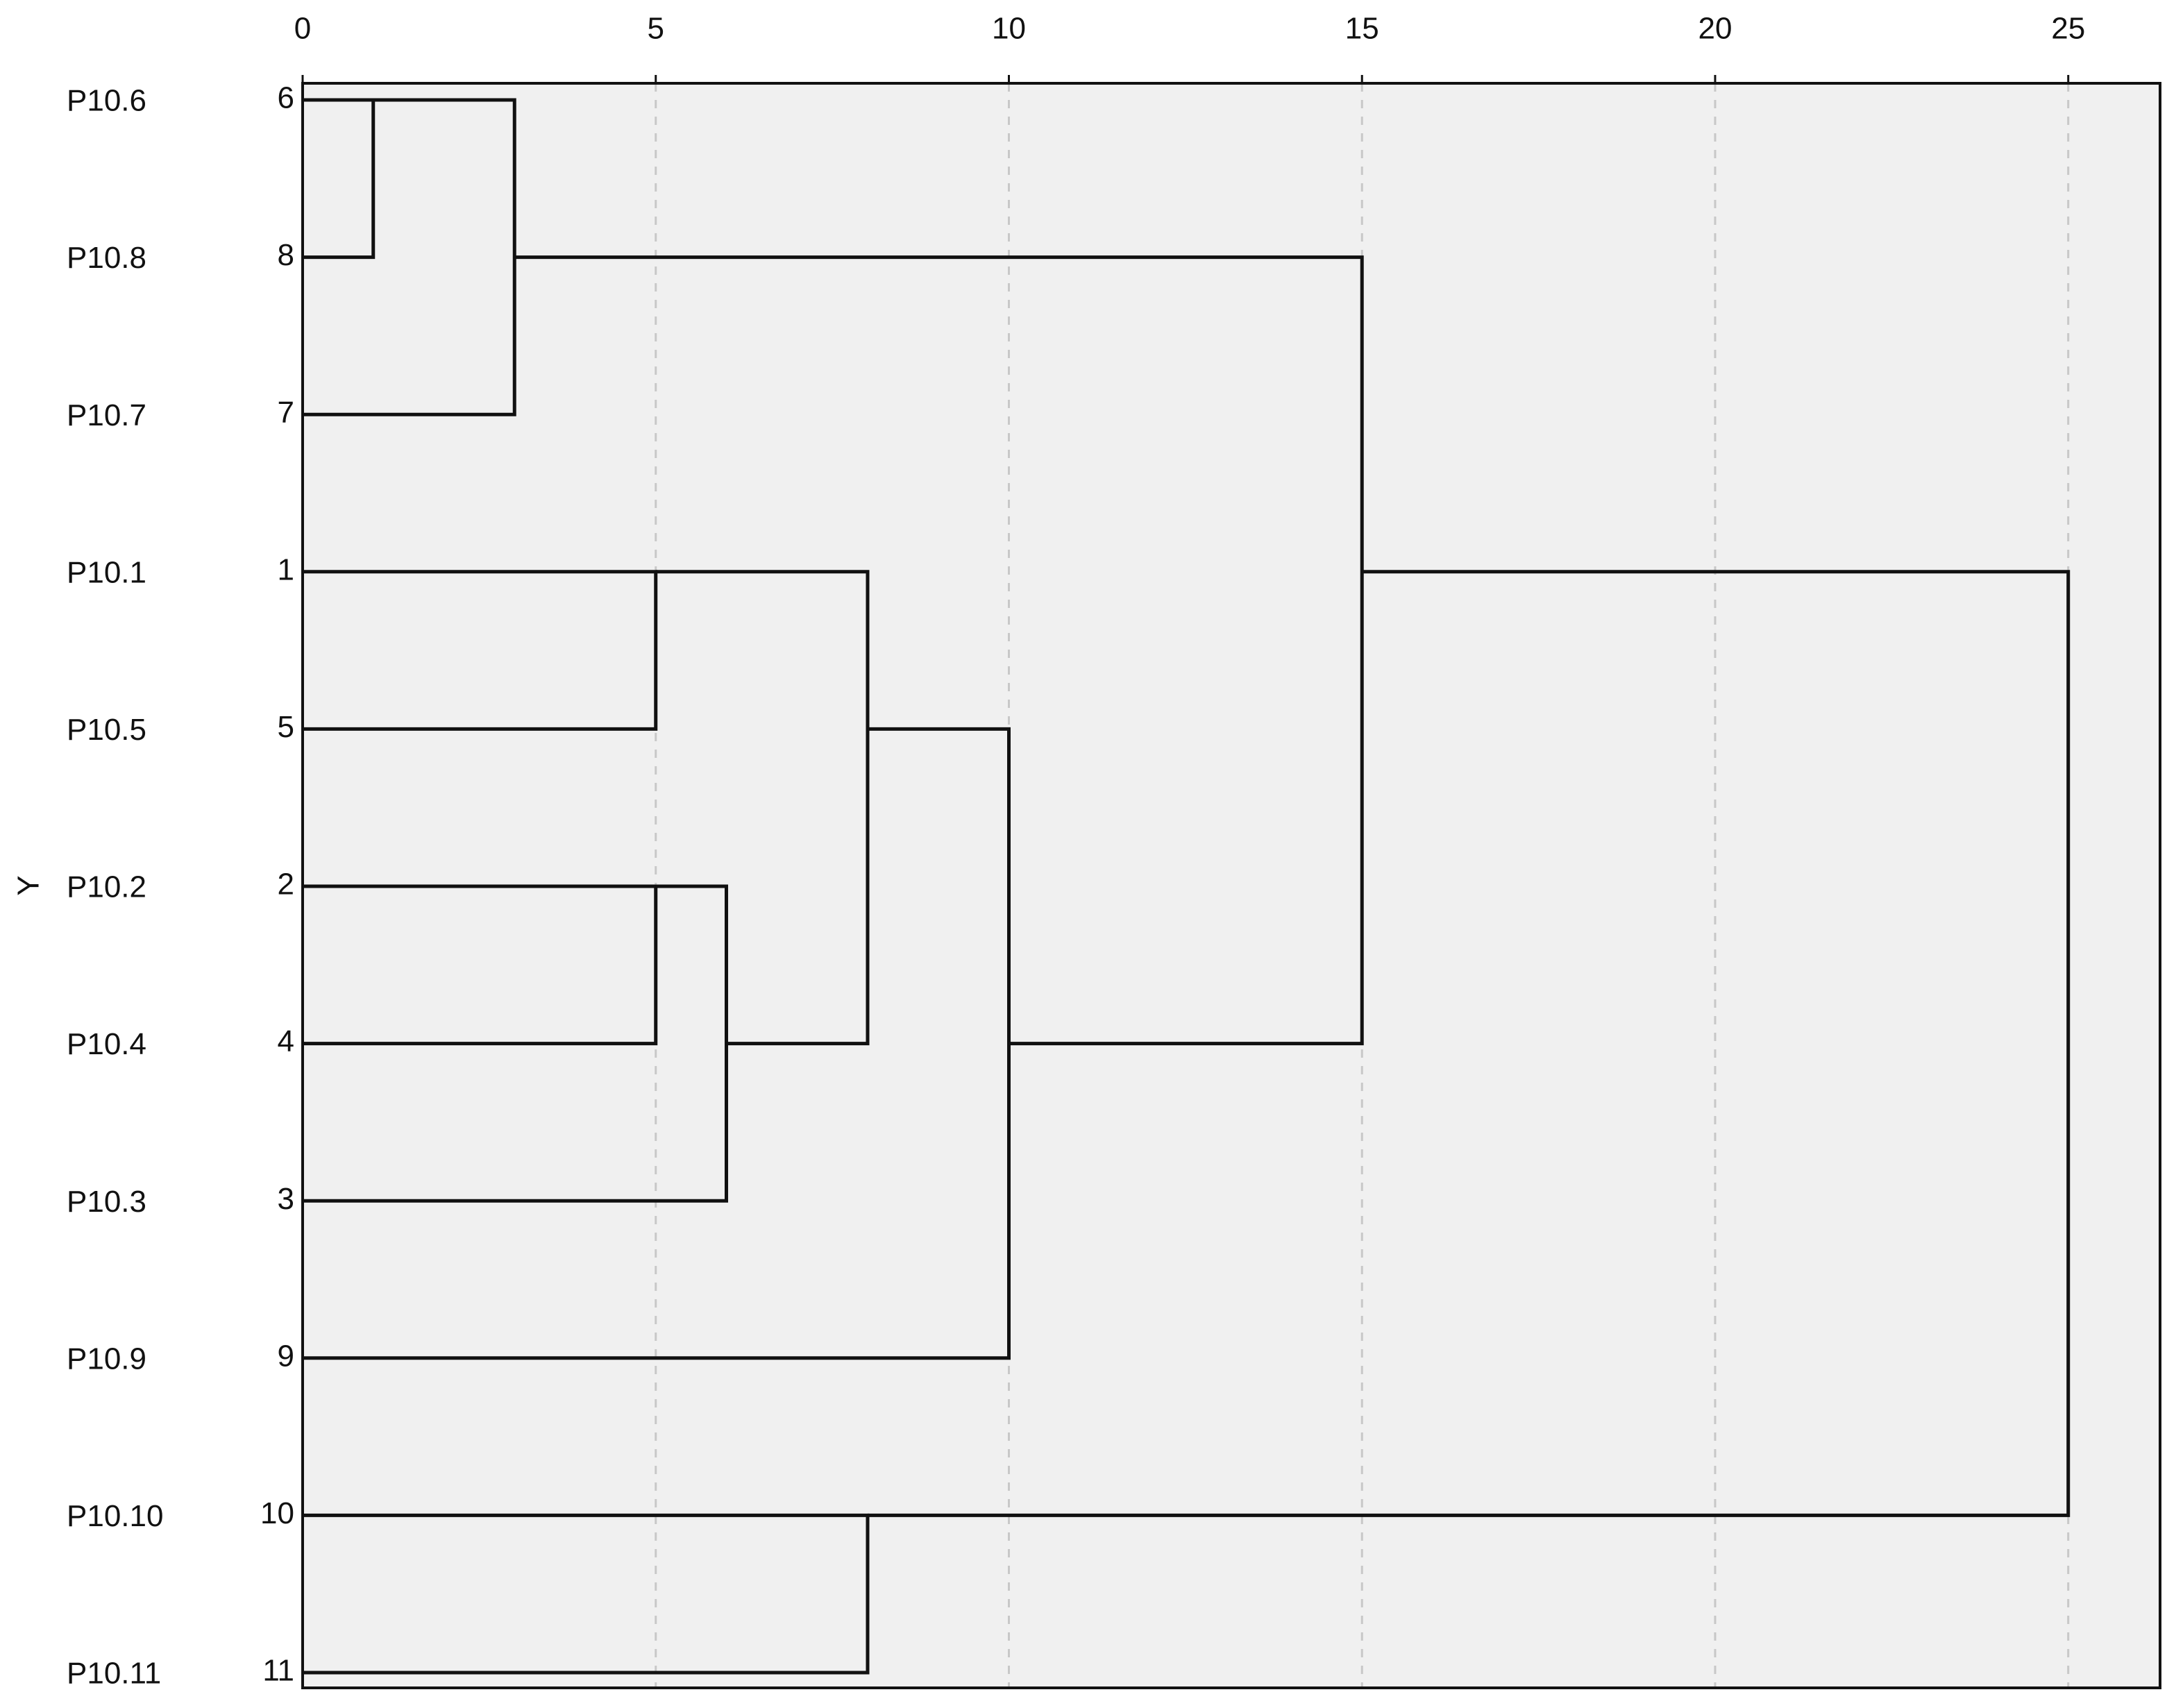 Image resolution: width=2167 pixels, height=1708 pixels. What do you see at coordinates (277, 1513) in the screenshot?
I see `leaf-number: 10` at bounding box center [277, 1513].